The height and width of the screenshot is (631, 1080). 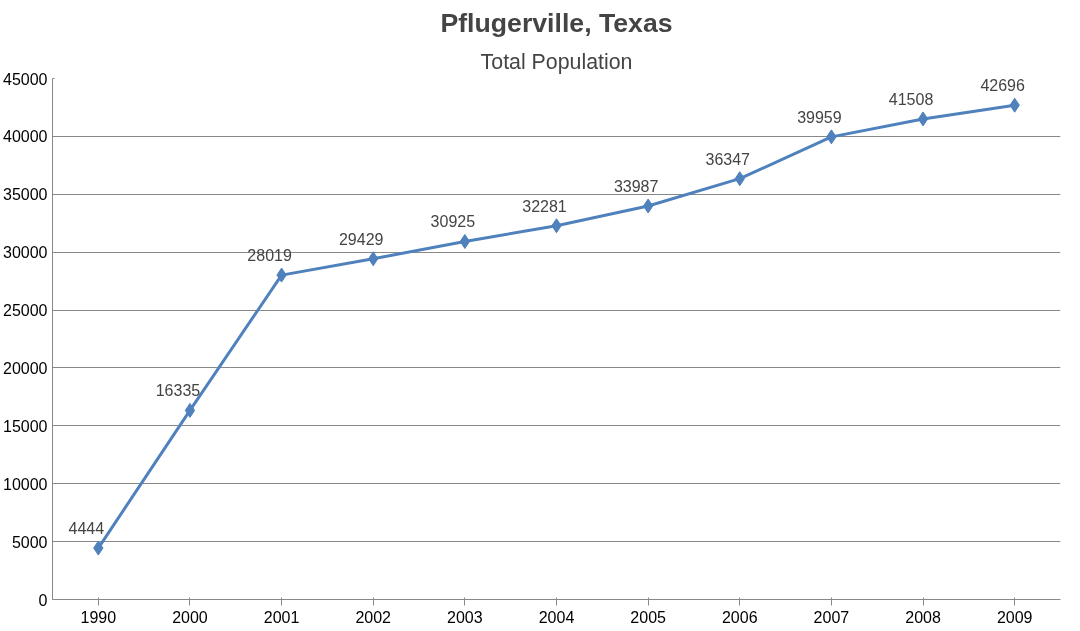 I want to click on y-tick-label: 15000, so click(x=25, y=426).